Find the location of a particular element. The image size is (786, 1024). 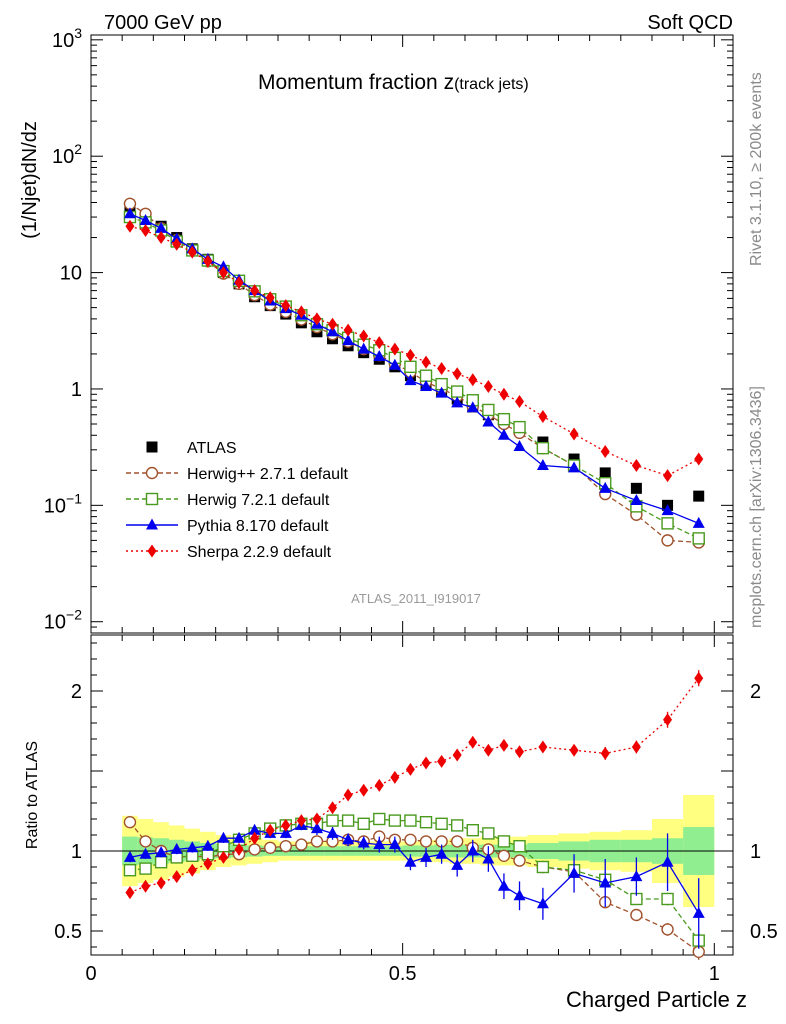

ratio-y-tick-label-right: 1 is located at coordinates (755, 852).